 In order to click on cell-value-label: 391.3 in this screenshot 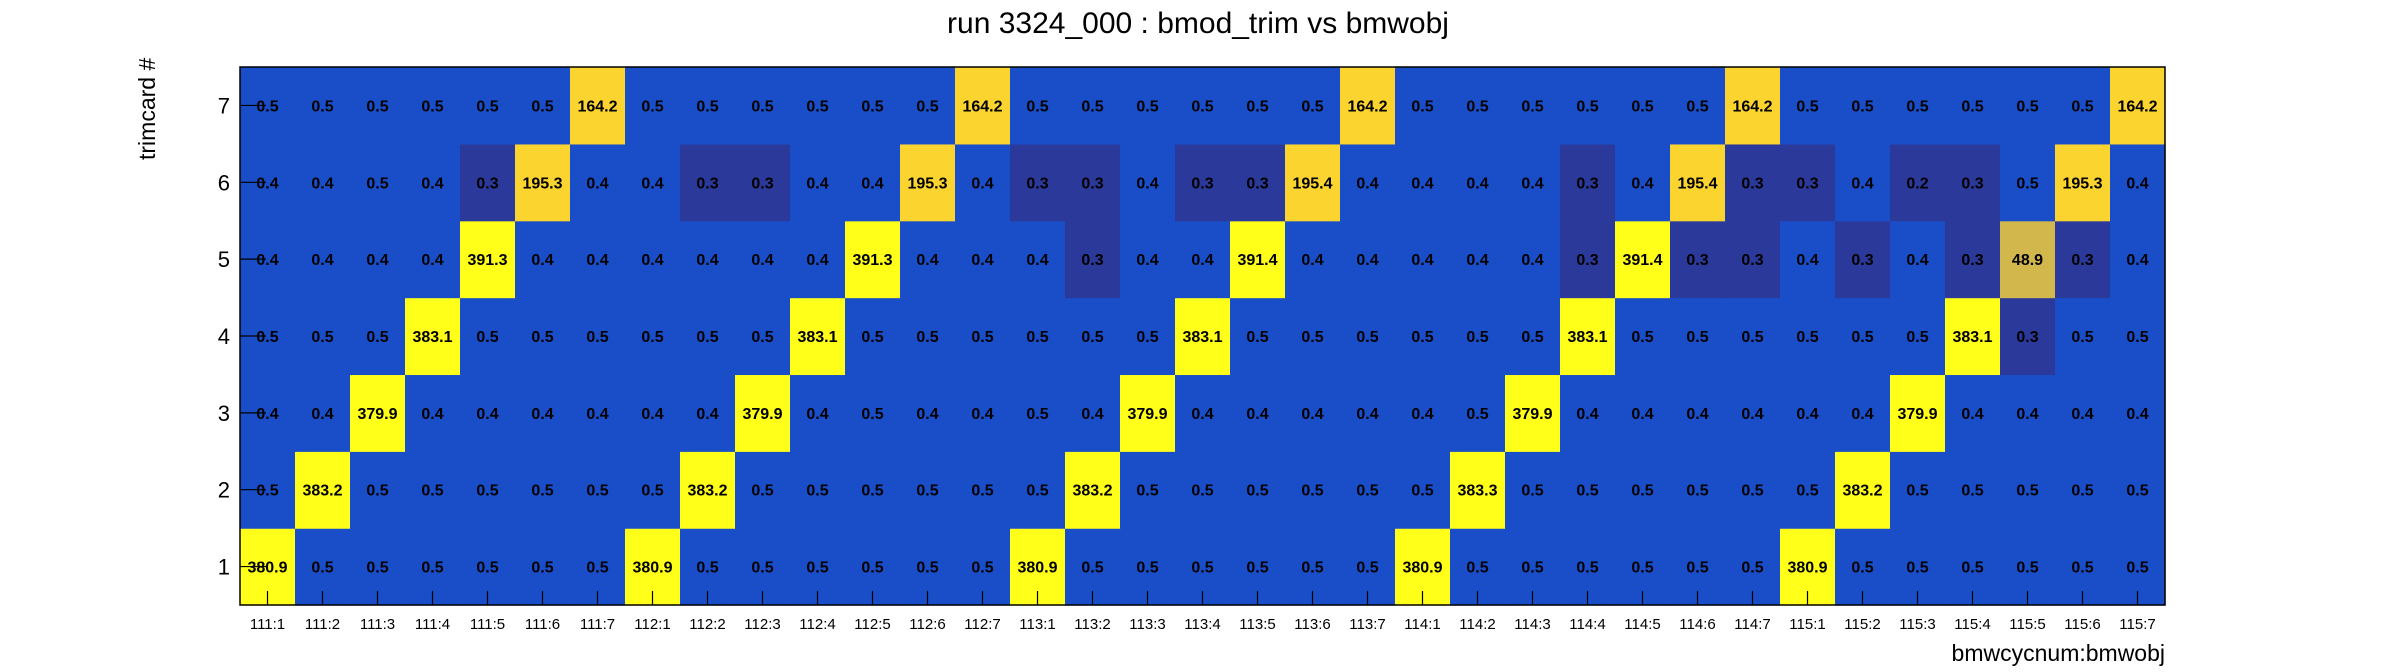, I will do `click(487, 260)`.